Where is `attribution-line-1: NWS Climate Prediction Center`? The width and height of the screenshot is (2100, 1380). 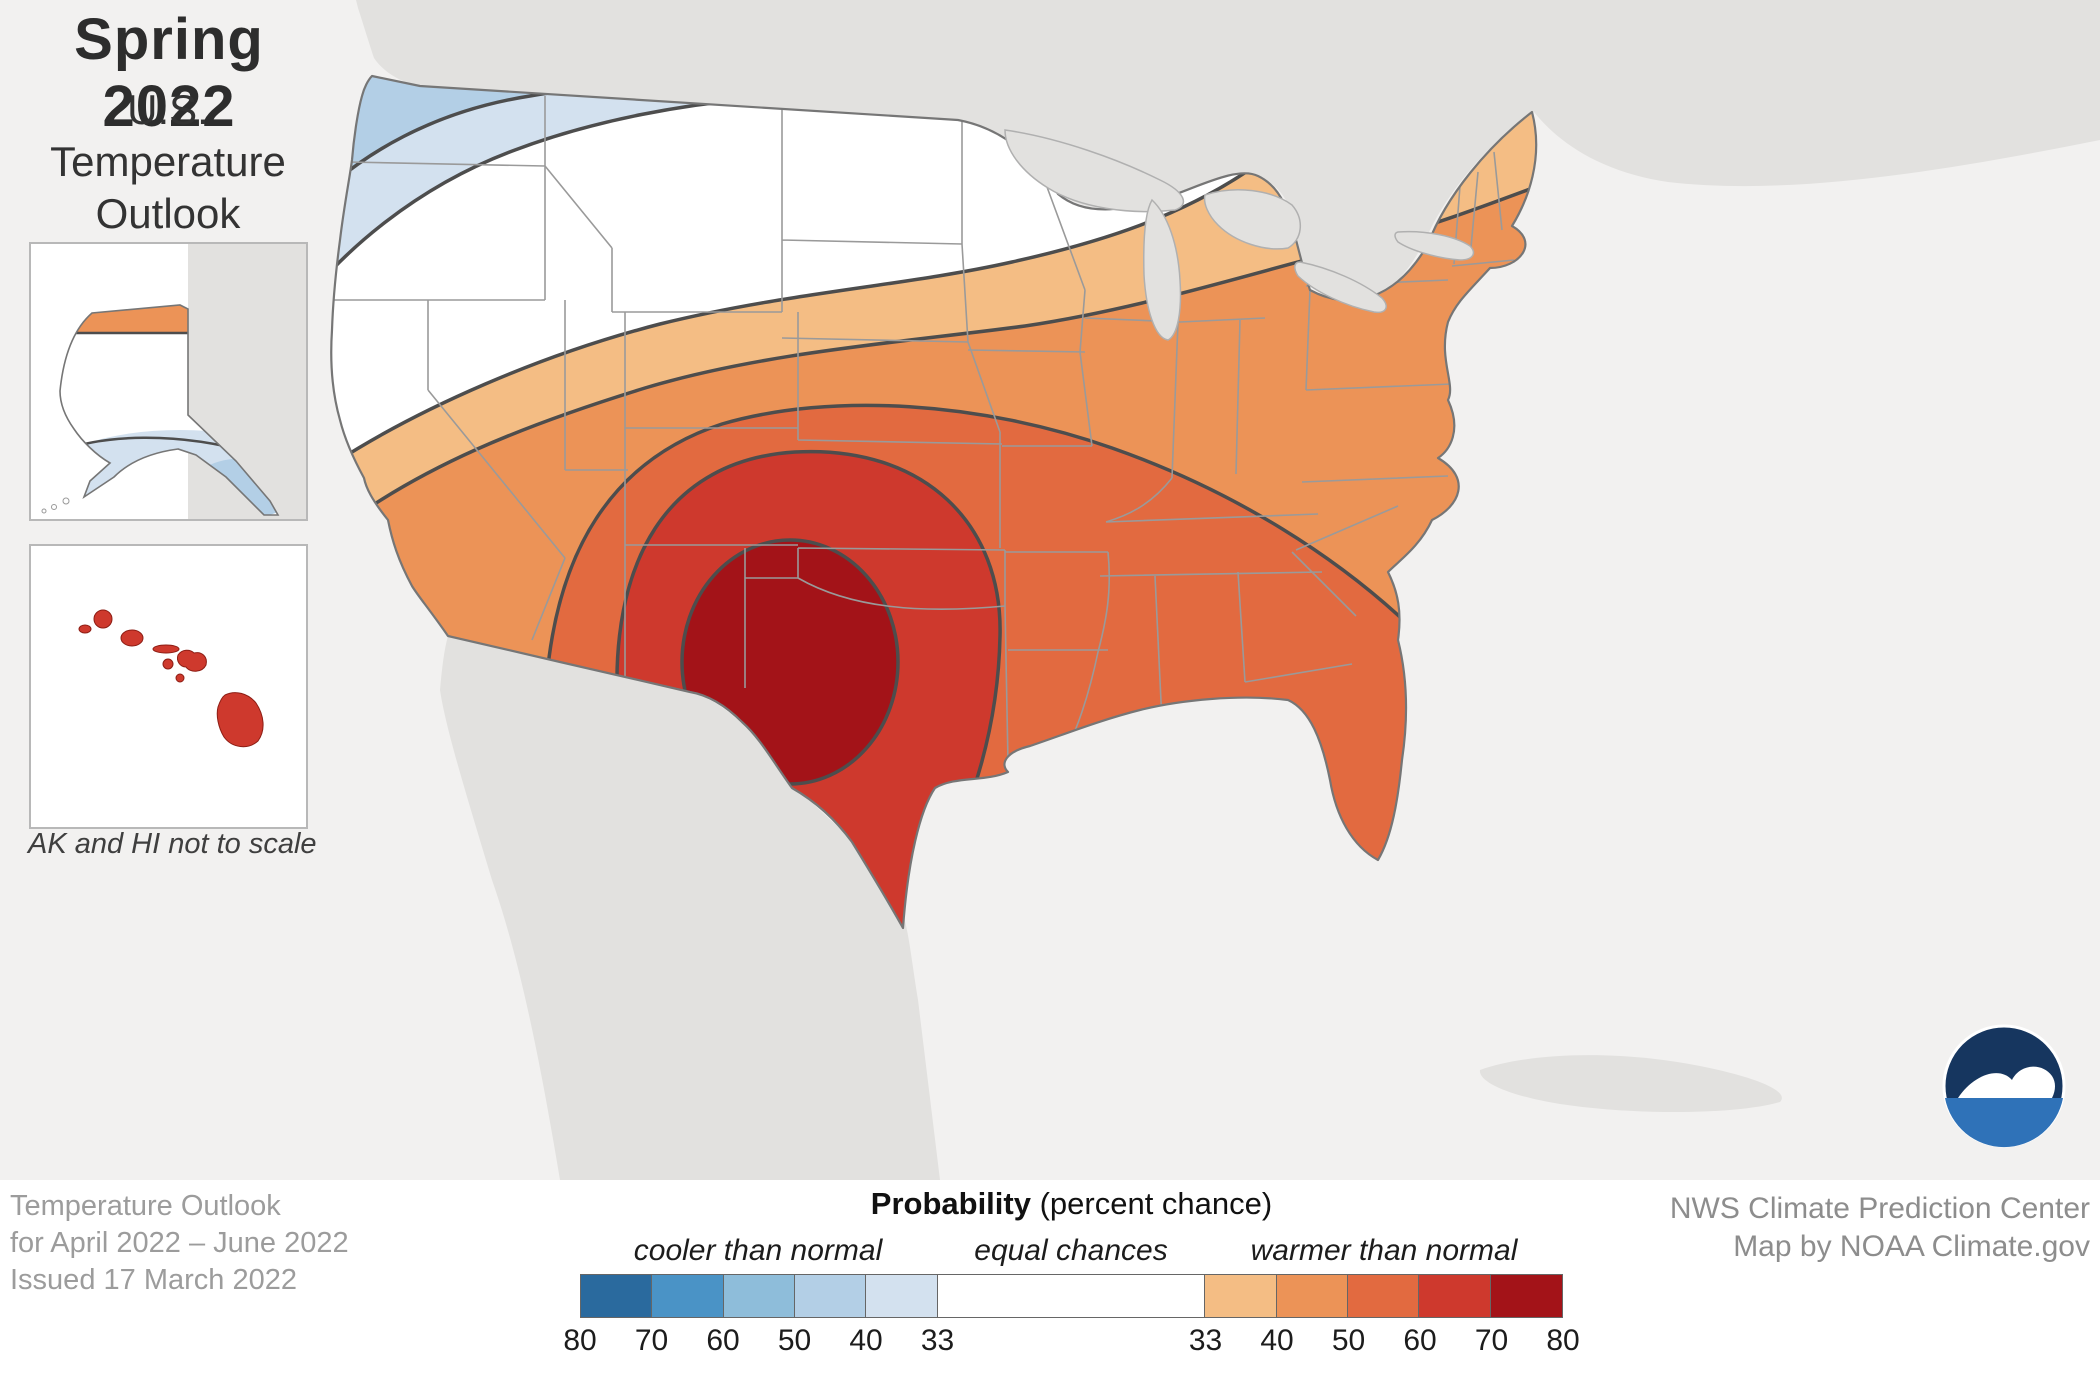
attribution-line-1: NWS Climate Prediction Center is located at coordinates (1879, 1208).